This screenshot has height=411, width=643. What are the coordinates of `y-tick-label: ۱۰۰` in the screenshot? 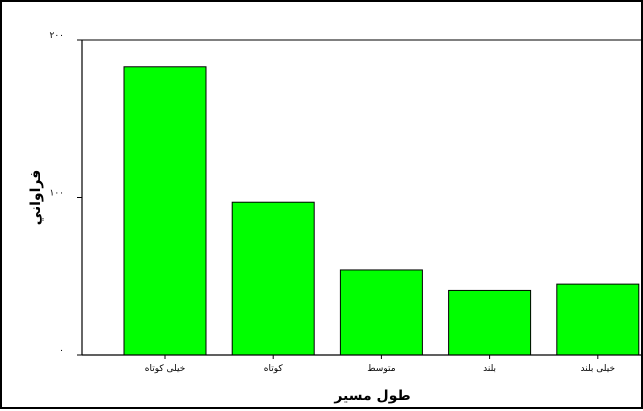 It's located at (56, 194).